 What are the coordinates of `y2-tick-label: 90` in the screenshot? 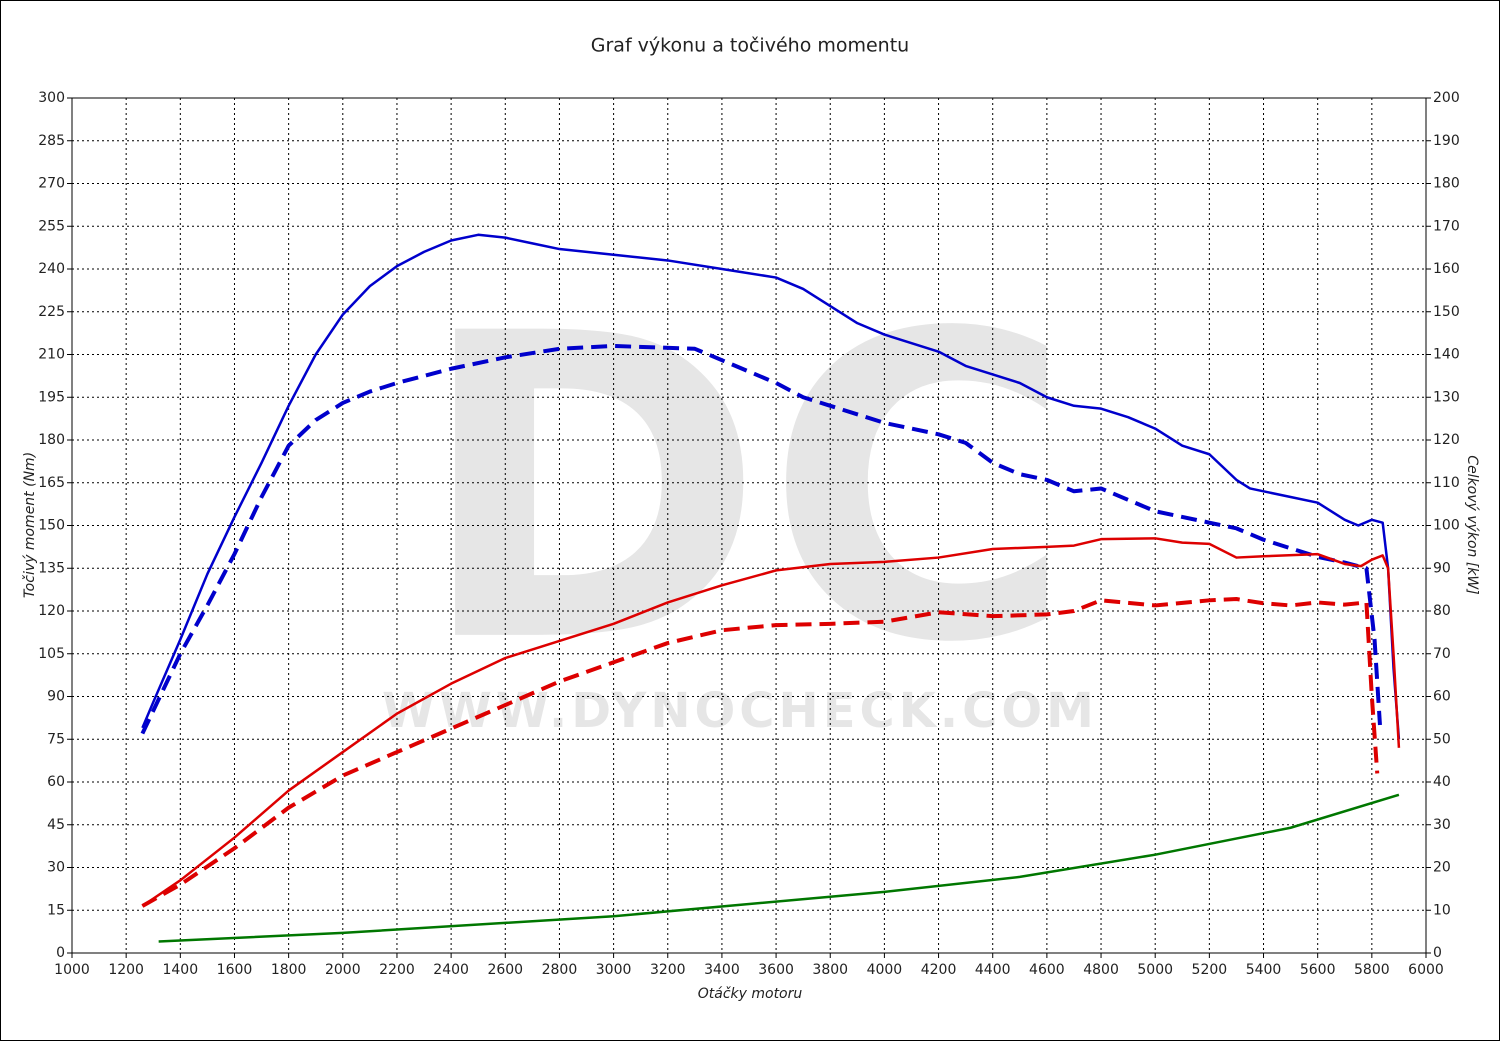 It's located at (1442, 568).